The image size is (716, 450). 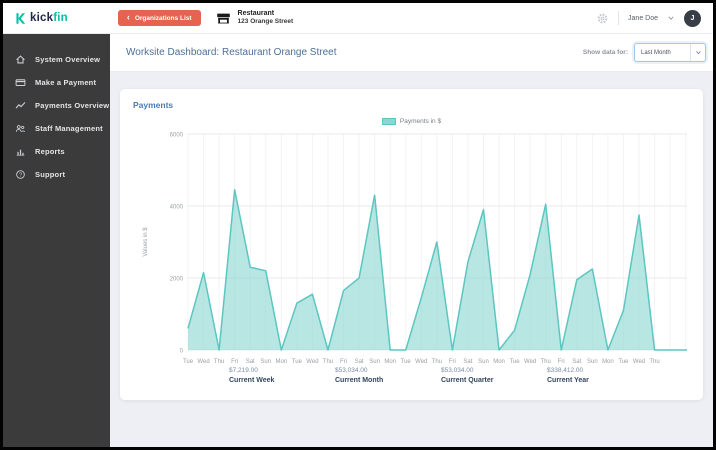 I want to click on date-filter: Show data for: Last Month, so click(x=647, y=52).